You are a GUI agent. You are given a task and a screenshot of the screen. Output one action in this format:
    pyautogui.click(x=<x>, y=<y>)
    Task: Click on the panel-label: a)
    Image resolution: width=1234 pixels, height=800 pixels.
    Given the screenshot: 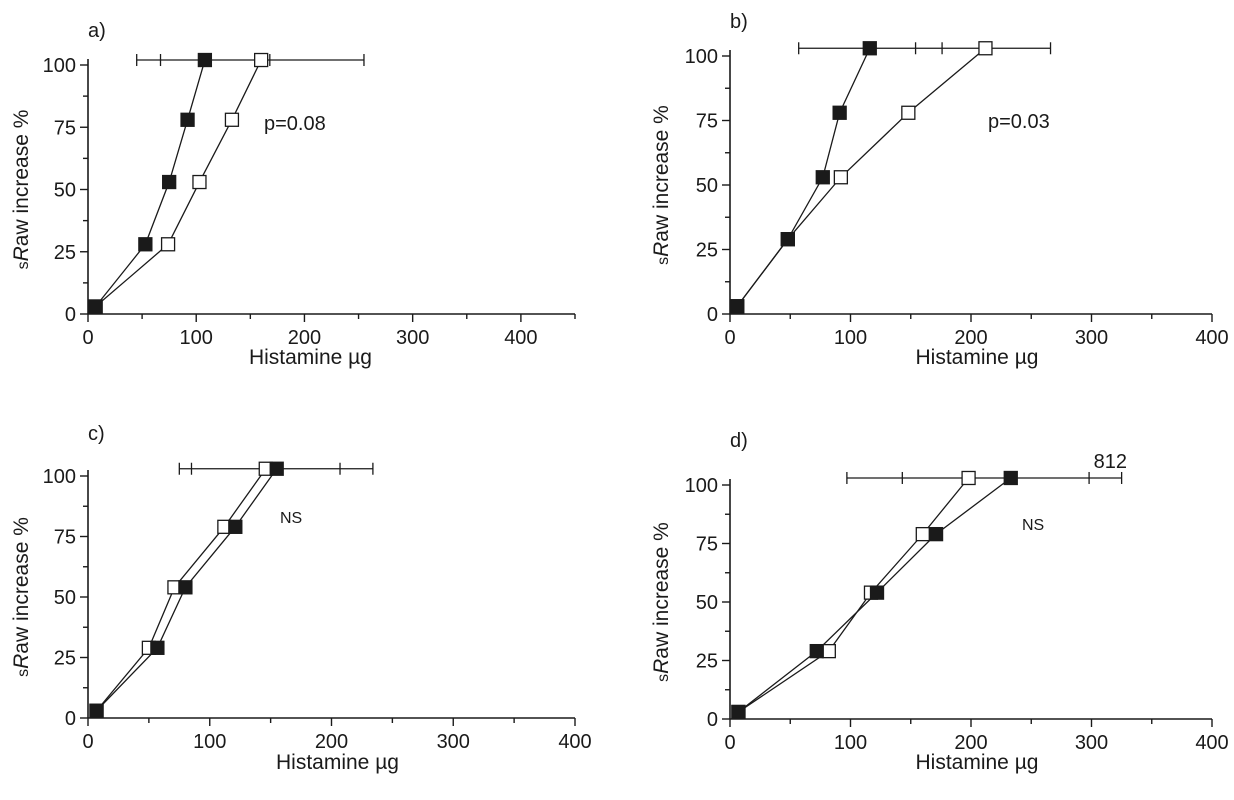 What is the action you would take?
    pyautogui.click(x=97, y=31)
    